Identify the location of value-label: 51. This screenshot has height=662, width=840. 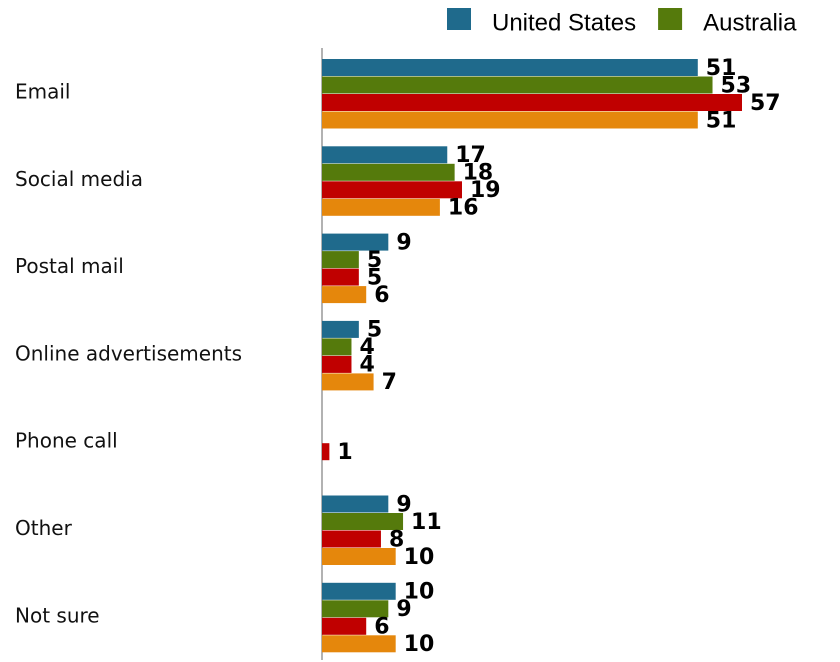
(721, 120).